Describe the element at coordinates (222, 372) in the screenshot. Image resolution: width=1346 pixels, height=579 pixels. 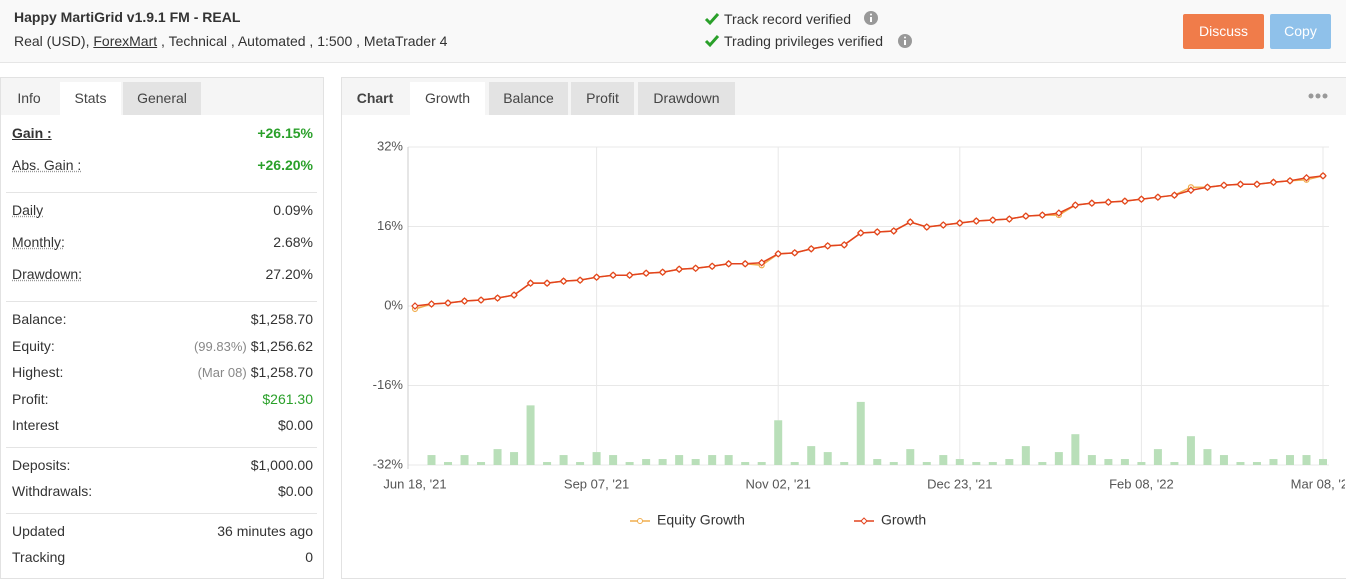
I see `stat-note: (Mar 08)` at that location.